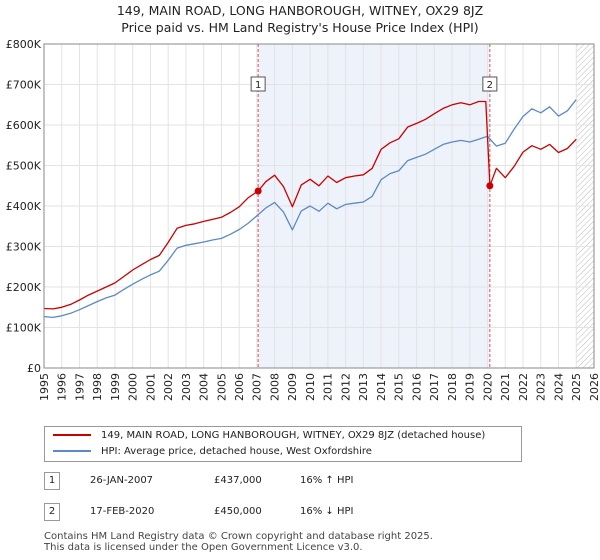 The width and height of the screenshot is (600, 560). I want to click on x-tick-label: 2022, so click(523, 387).